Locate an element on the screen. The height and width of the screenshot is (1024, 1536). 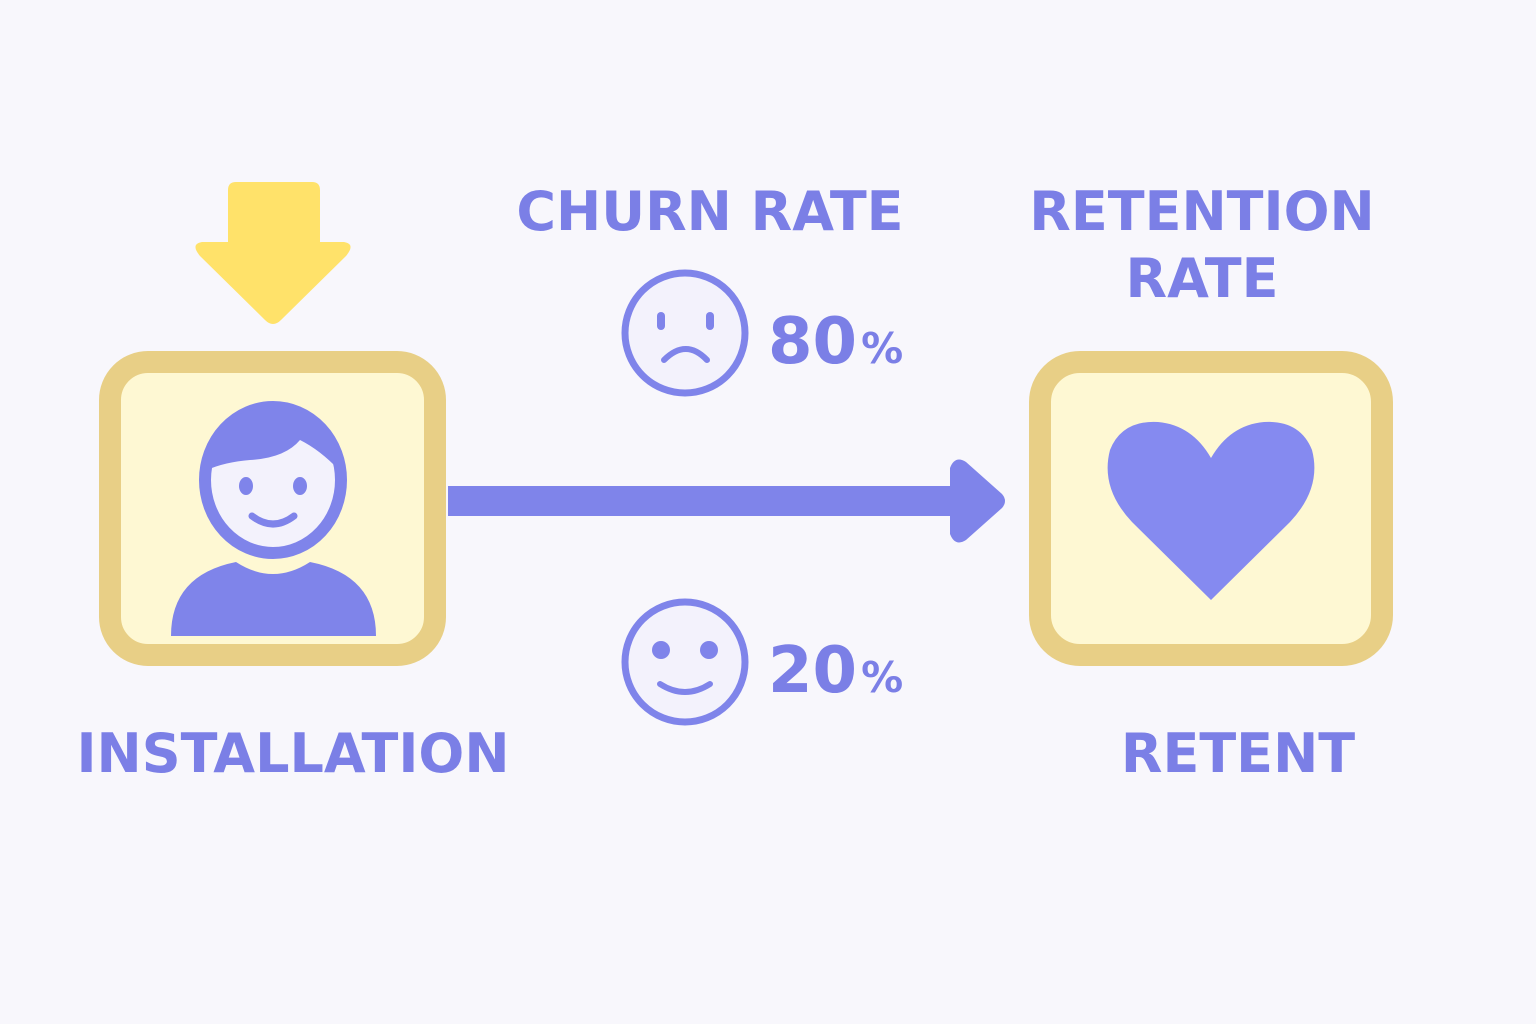
installation-label: INSTALLATION is located at coordinates (292, 753).